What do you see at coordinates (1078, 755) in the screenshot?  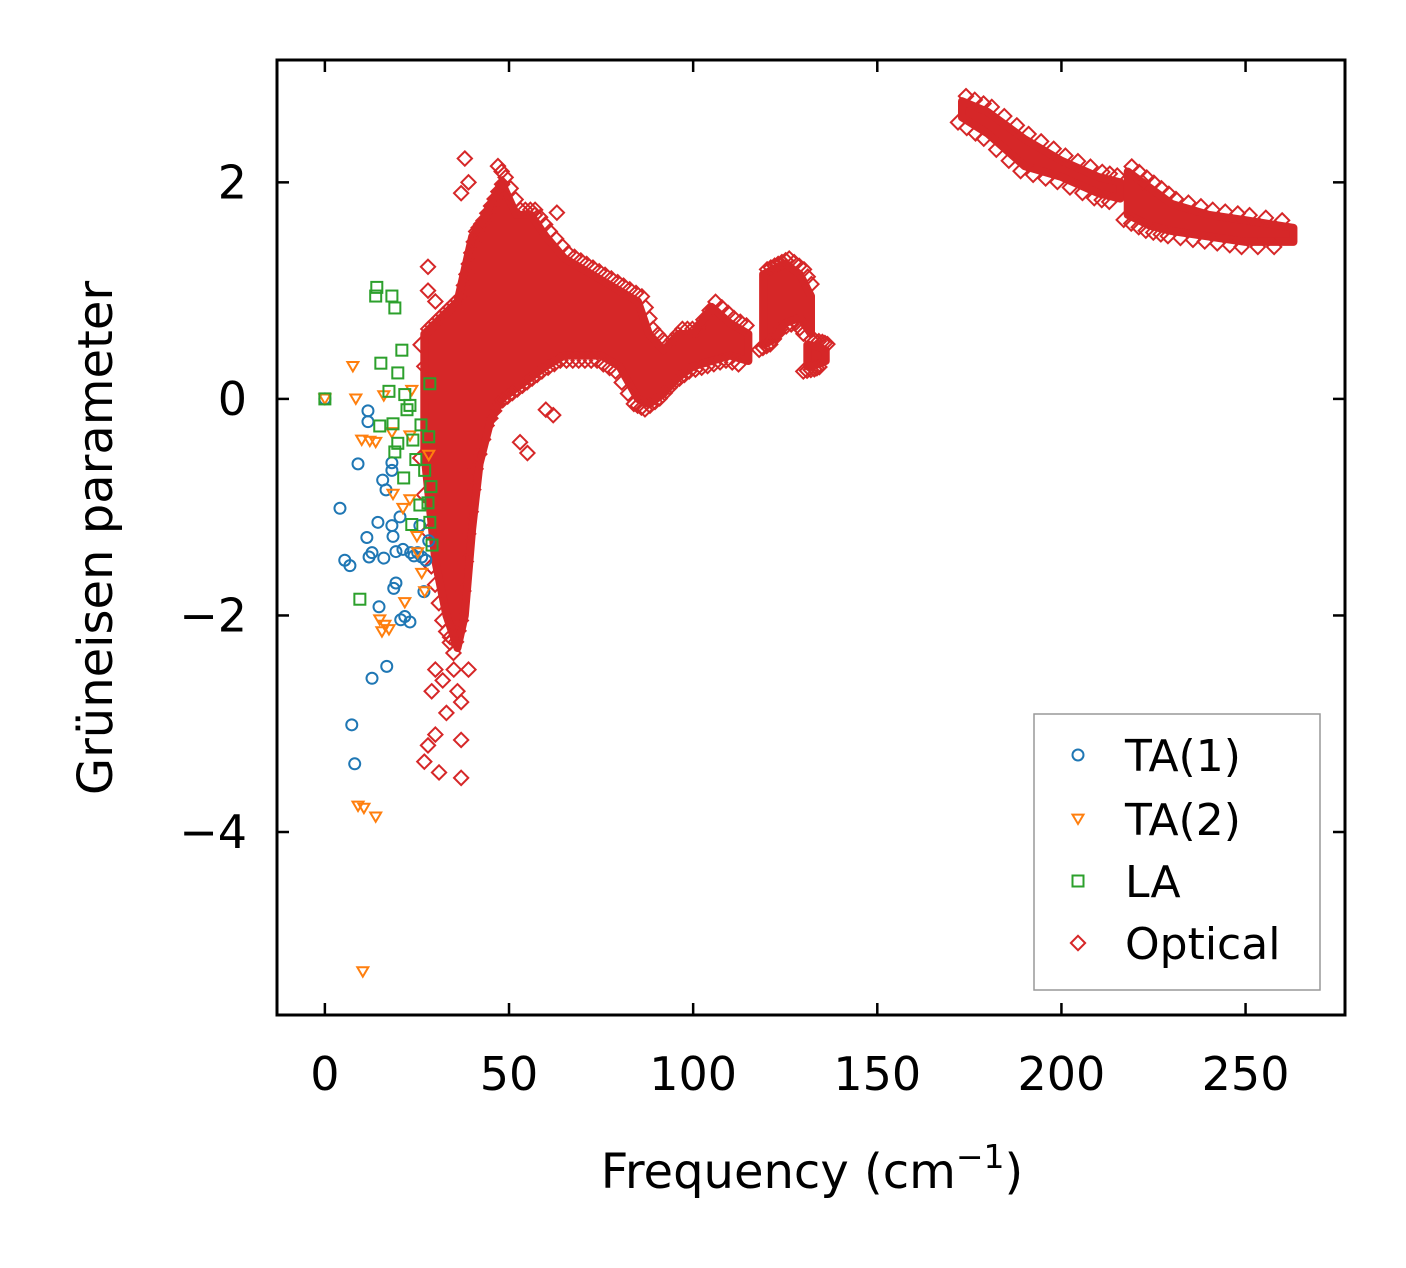 I see `legend-marker-circle` at bounding box center [1078, 755].